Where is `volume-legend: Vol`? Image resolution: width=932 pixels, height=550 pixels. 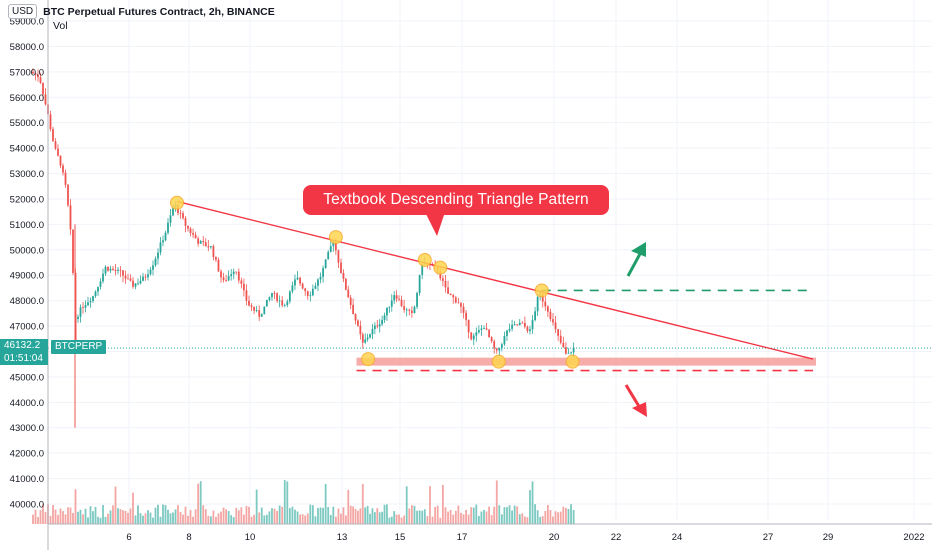
volume-legend: Vol is located at coordinates (60, 26).